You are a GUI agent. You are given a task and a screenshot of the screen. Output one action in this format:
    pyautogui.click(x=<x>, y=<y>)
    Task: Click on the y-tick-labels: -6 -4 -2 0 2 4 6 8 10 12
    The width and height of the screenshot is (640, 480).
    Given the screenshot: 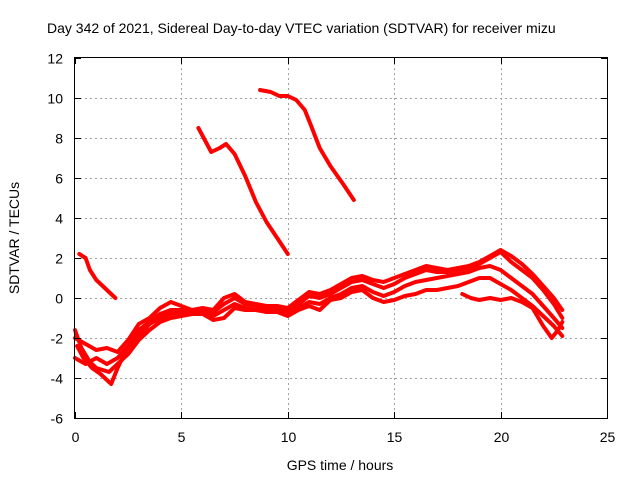 What is the action you would take?
    pyautogui.click(x=55, y=239)
    